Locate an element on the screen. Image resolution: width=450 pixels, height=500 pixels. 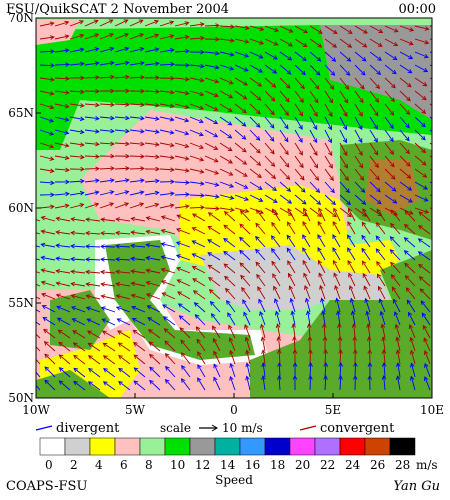
speed-zone is located at coordinates (58, 32).